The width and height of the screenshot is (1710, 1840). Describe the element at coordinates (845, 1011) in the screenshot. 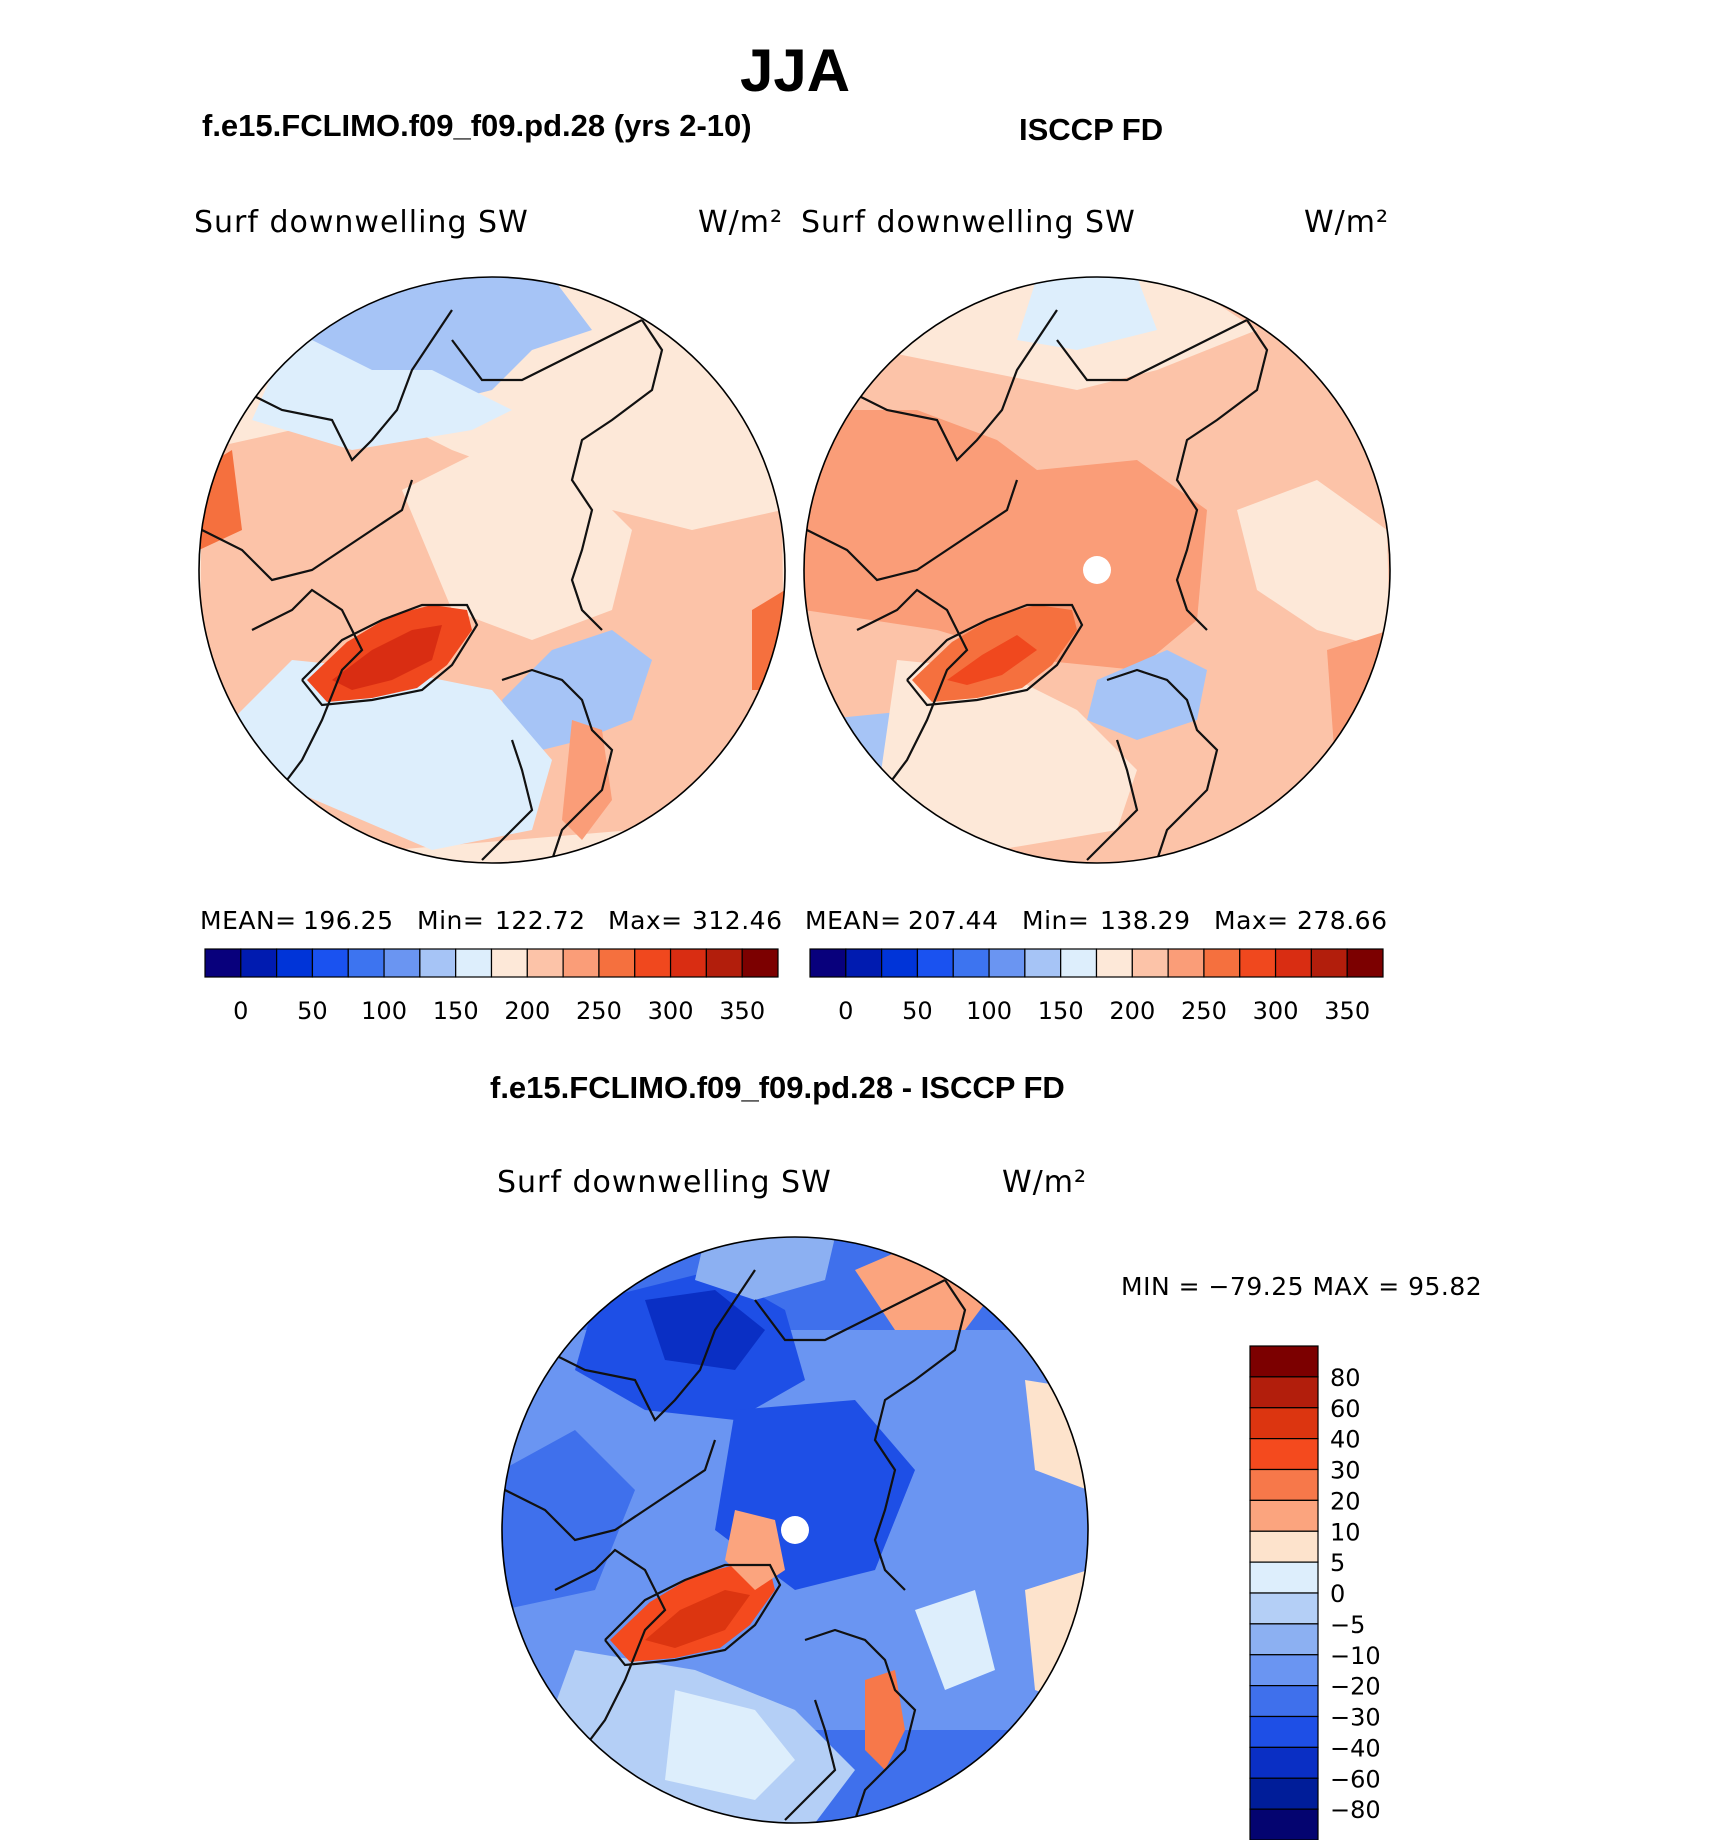

I see `colorbar-2-tick-label: 0` at that location.